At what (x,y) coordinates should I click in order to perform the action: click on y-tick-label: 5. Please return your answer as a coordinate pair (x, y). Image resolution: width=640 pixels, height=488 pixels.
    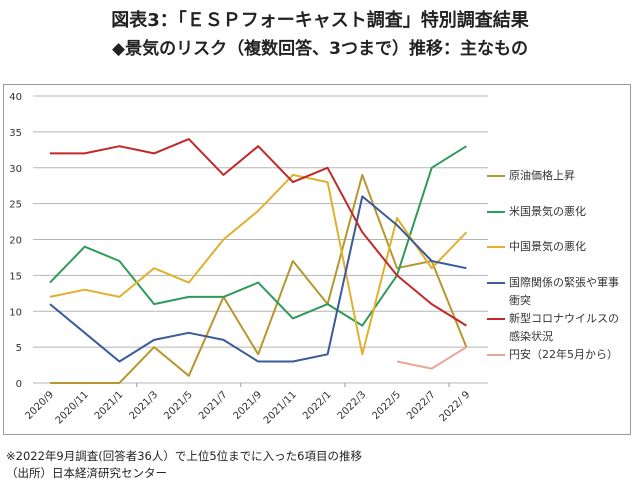
    Looking at the image, I should click on (19, 348).